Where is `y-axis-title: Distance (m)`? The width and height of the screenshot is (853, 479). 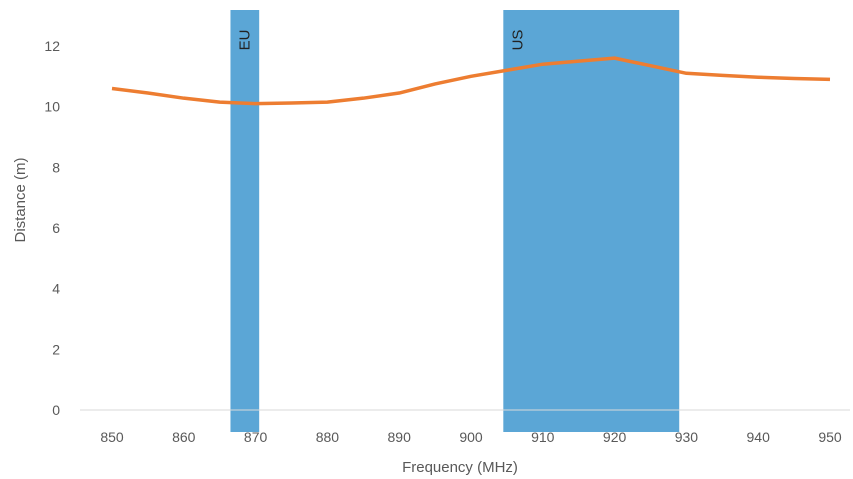 y-axis-title: Distance (m) is located at coordinates (20, 199).